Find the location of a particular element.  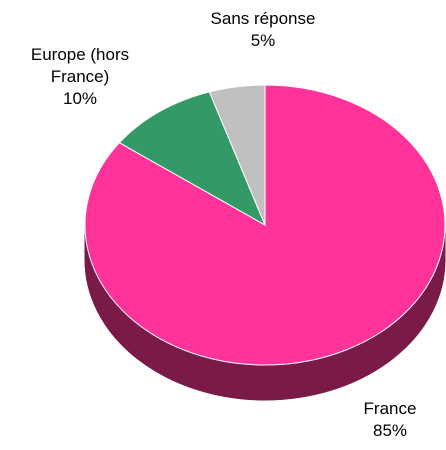

category-label: Europe (hors France) is located at coordinates (80, 65).